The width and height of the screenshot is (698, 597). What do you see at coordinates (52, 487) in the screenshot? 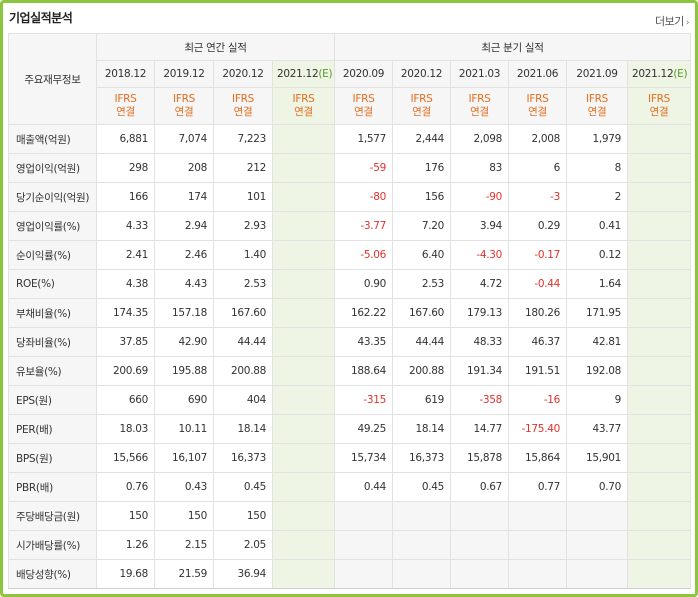
I see `metric-name: PBR(배)` at bounding box center [52, 487].